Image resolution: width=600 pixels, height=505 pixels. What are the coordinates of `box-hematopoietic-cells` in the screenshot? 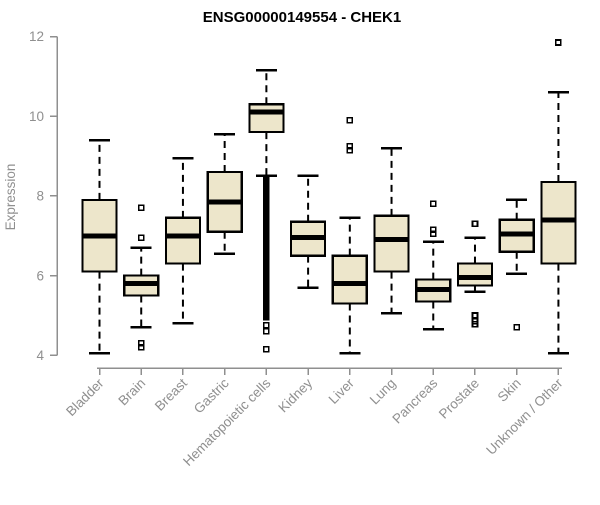 It's located at (266, 211).